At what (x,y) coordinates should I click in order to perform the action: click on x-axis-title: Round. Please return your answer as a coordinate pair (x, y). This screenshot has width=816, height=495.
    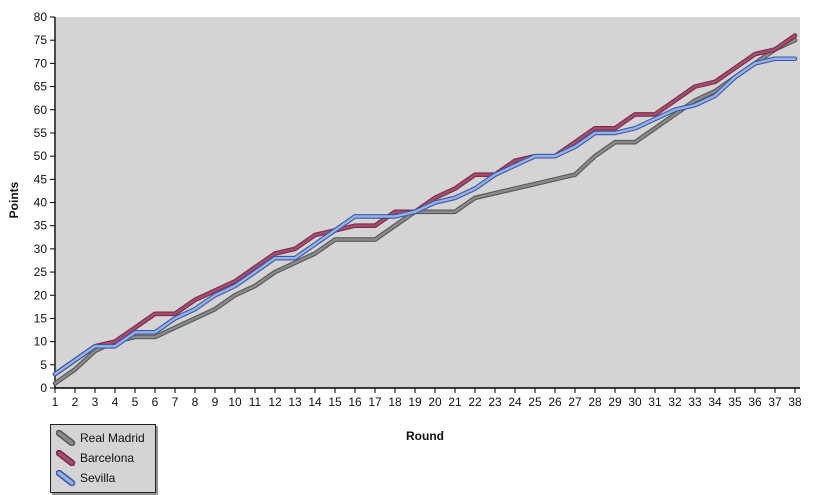
    Looking at the image, I should click on (425, 436).